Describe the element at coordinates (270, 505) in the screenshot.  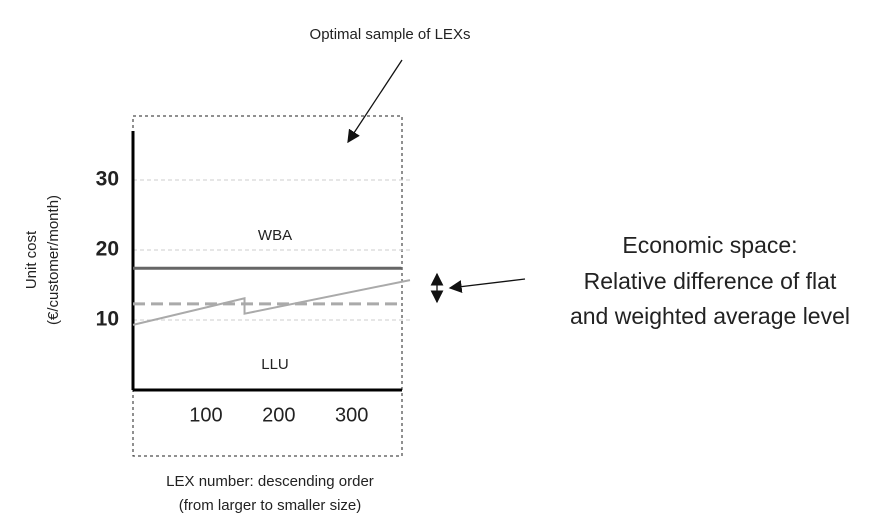
I see `x-axis-label: (from larger to smaller size)` at that location.